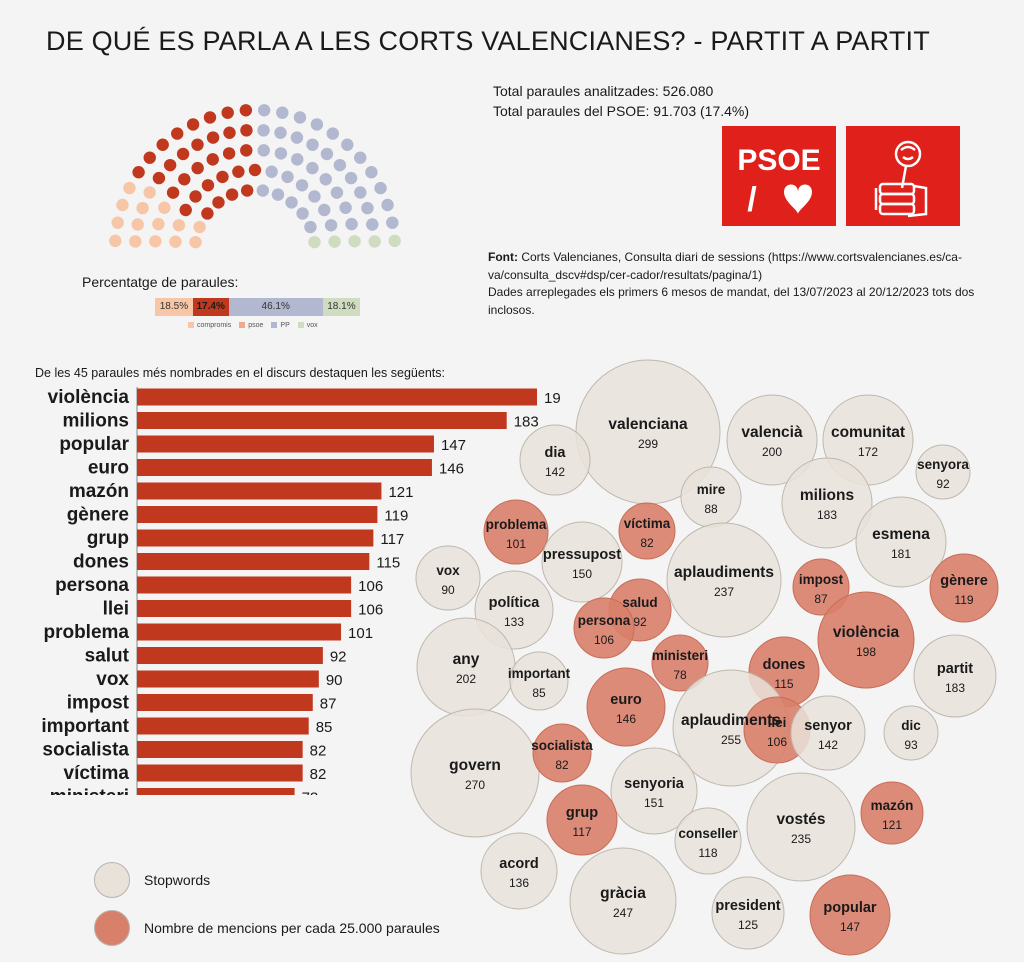 The image size is (1024, 962). Describe the element at coordinates (623, 913) in the screenshot. I see `bubble-value-label: 247` at that location.